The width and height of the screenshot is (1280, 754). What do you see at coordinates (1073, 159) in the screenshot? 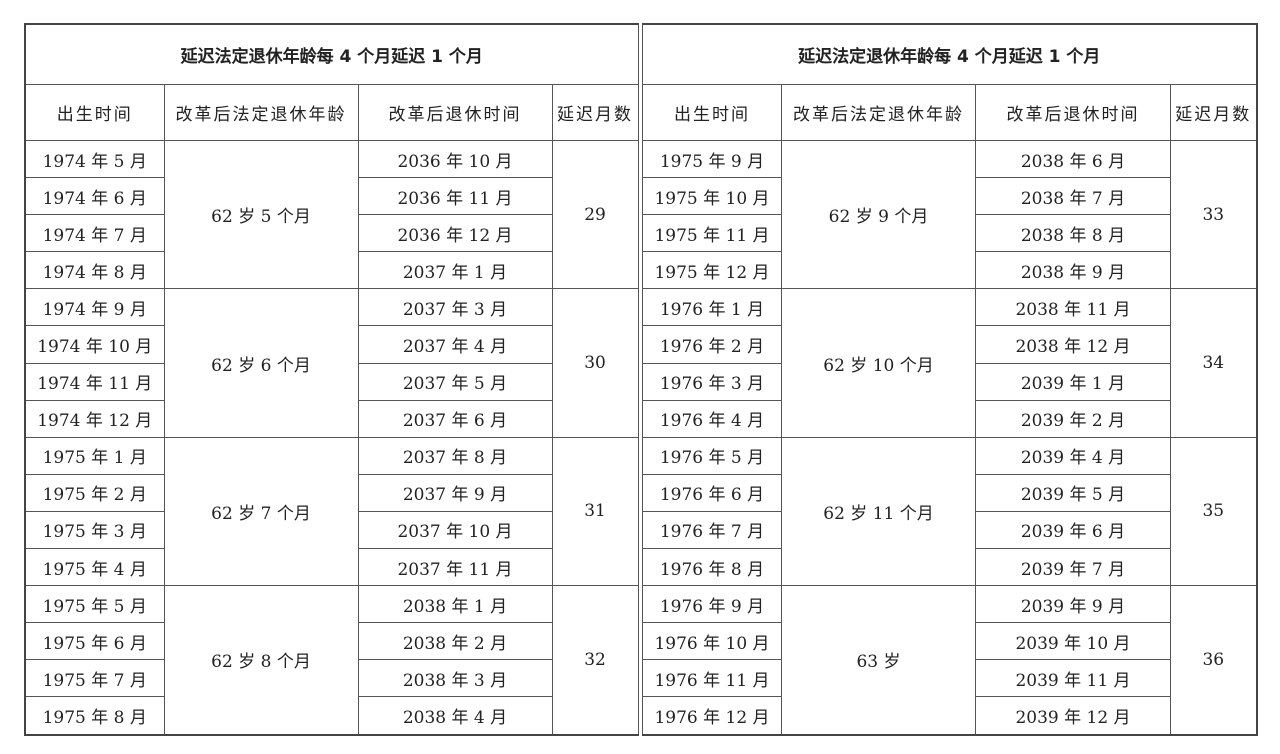
I see `retirement-date-cell: 2038 年 6 月` at bounding box center [1073, 159].